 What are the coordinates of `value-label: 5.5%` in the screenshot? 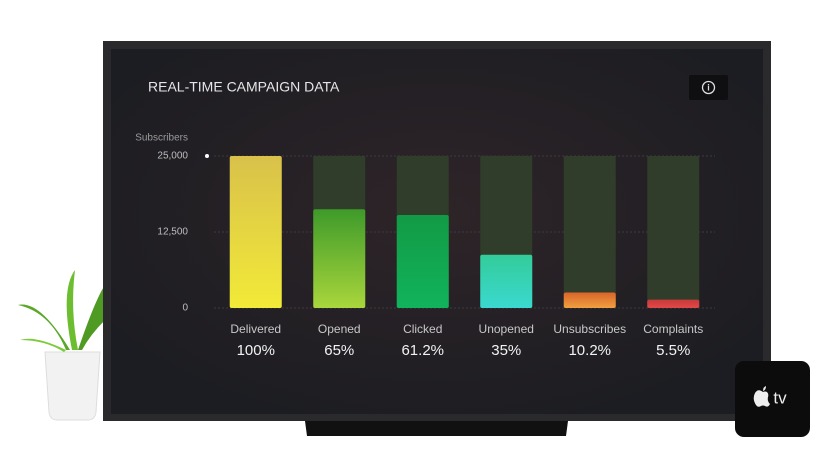 It's located at (673, 350).